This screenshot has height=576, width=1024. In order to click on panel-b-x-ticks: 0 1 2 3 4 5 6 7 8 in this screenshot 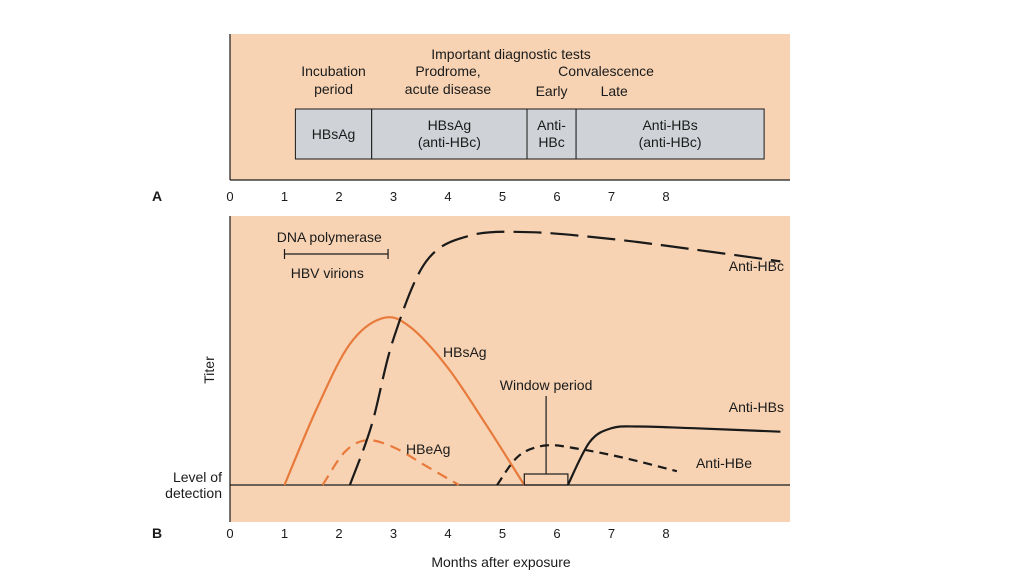, I will do `click(447, 533)`.